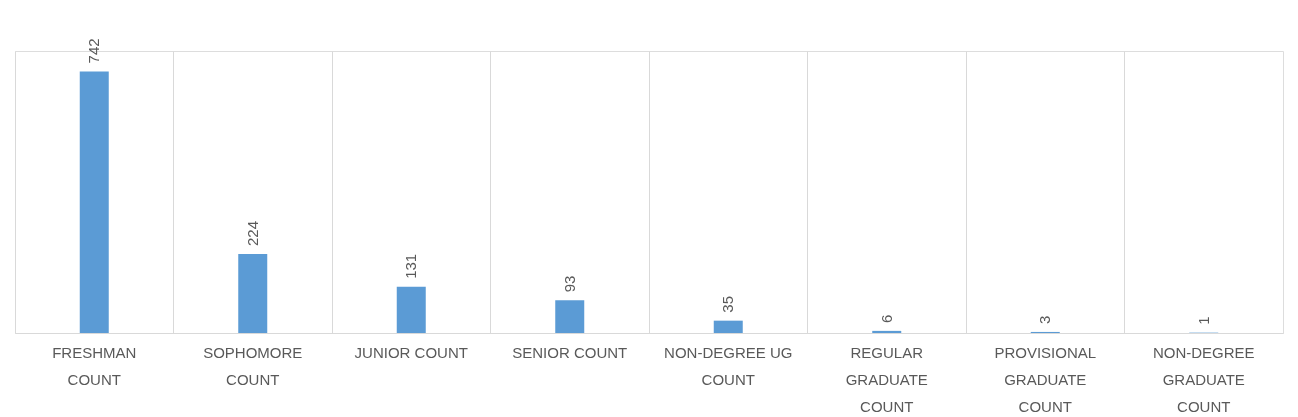 The image size is (1298, 417). What do you see at coordinates (253, 365) in the screenshot?
I see `x-tick-label: SOPHOMORE COUNT` at bounding box center [253, 365].